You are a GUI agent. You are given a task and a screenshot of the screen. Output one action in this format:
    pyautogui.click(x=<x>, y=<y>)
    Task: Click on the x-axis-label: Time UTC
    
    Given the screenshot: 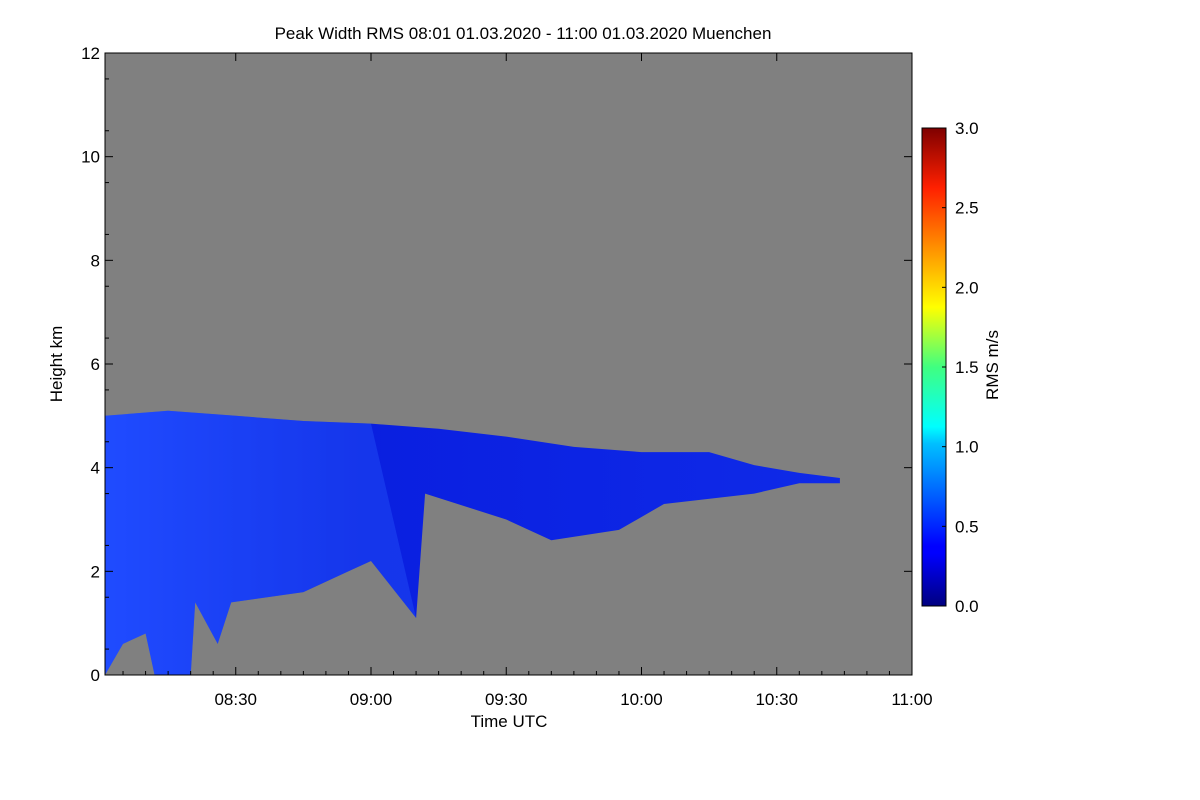 What is the action you would take?
    pyautogui.click(x=509, y=721)
    